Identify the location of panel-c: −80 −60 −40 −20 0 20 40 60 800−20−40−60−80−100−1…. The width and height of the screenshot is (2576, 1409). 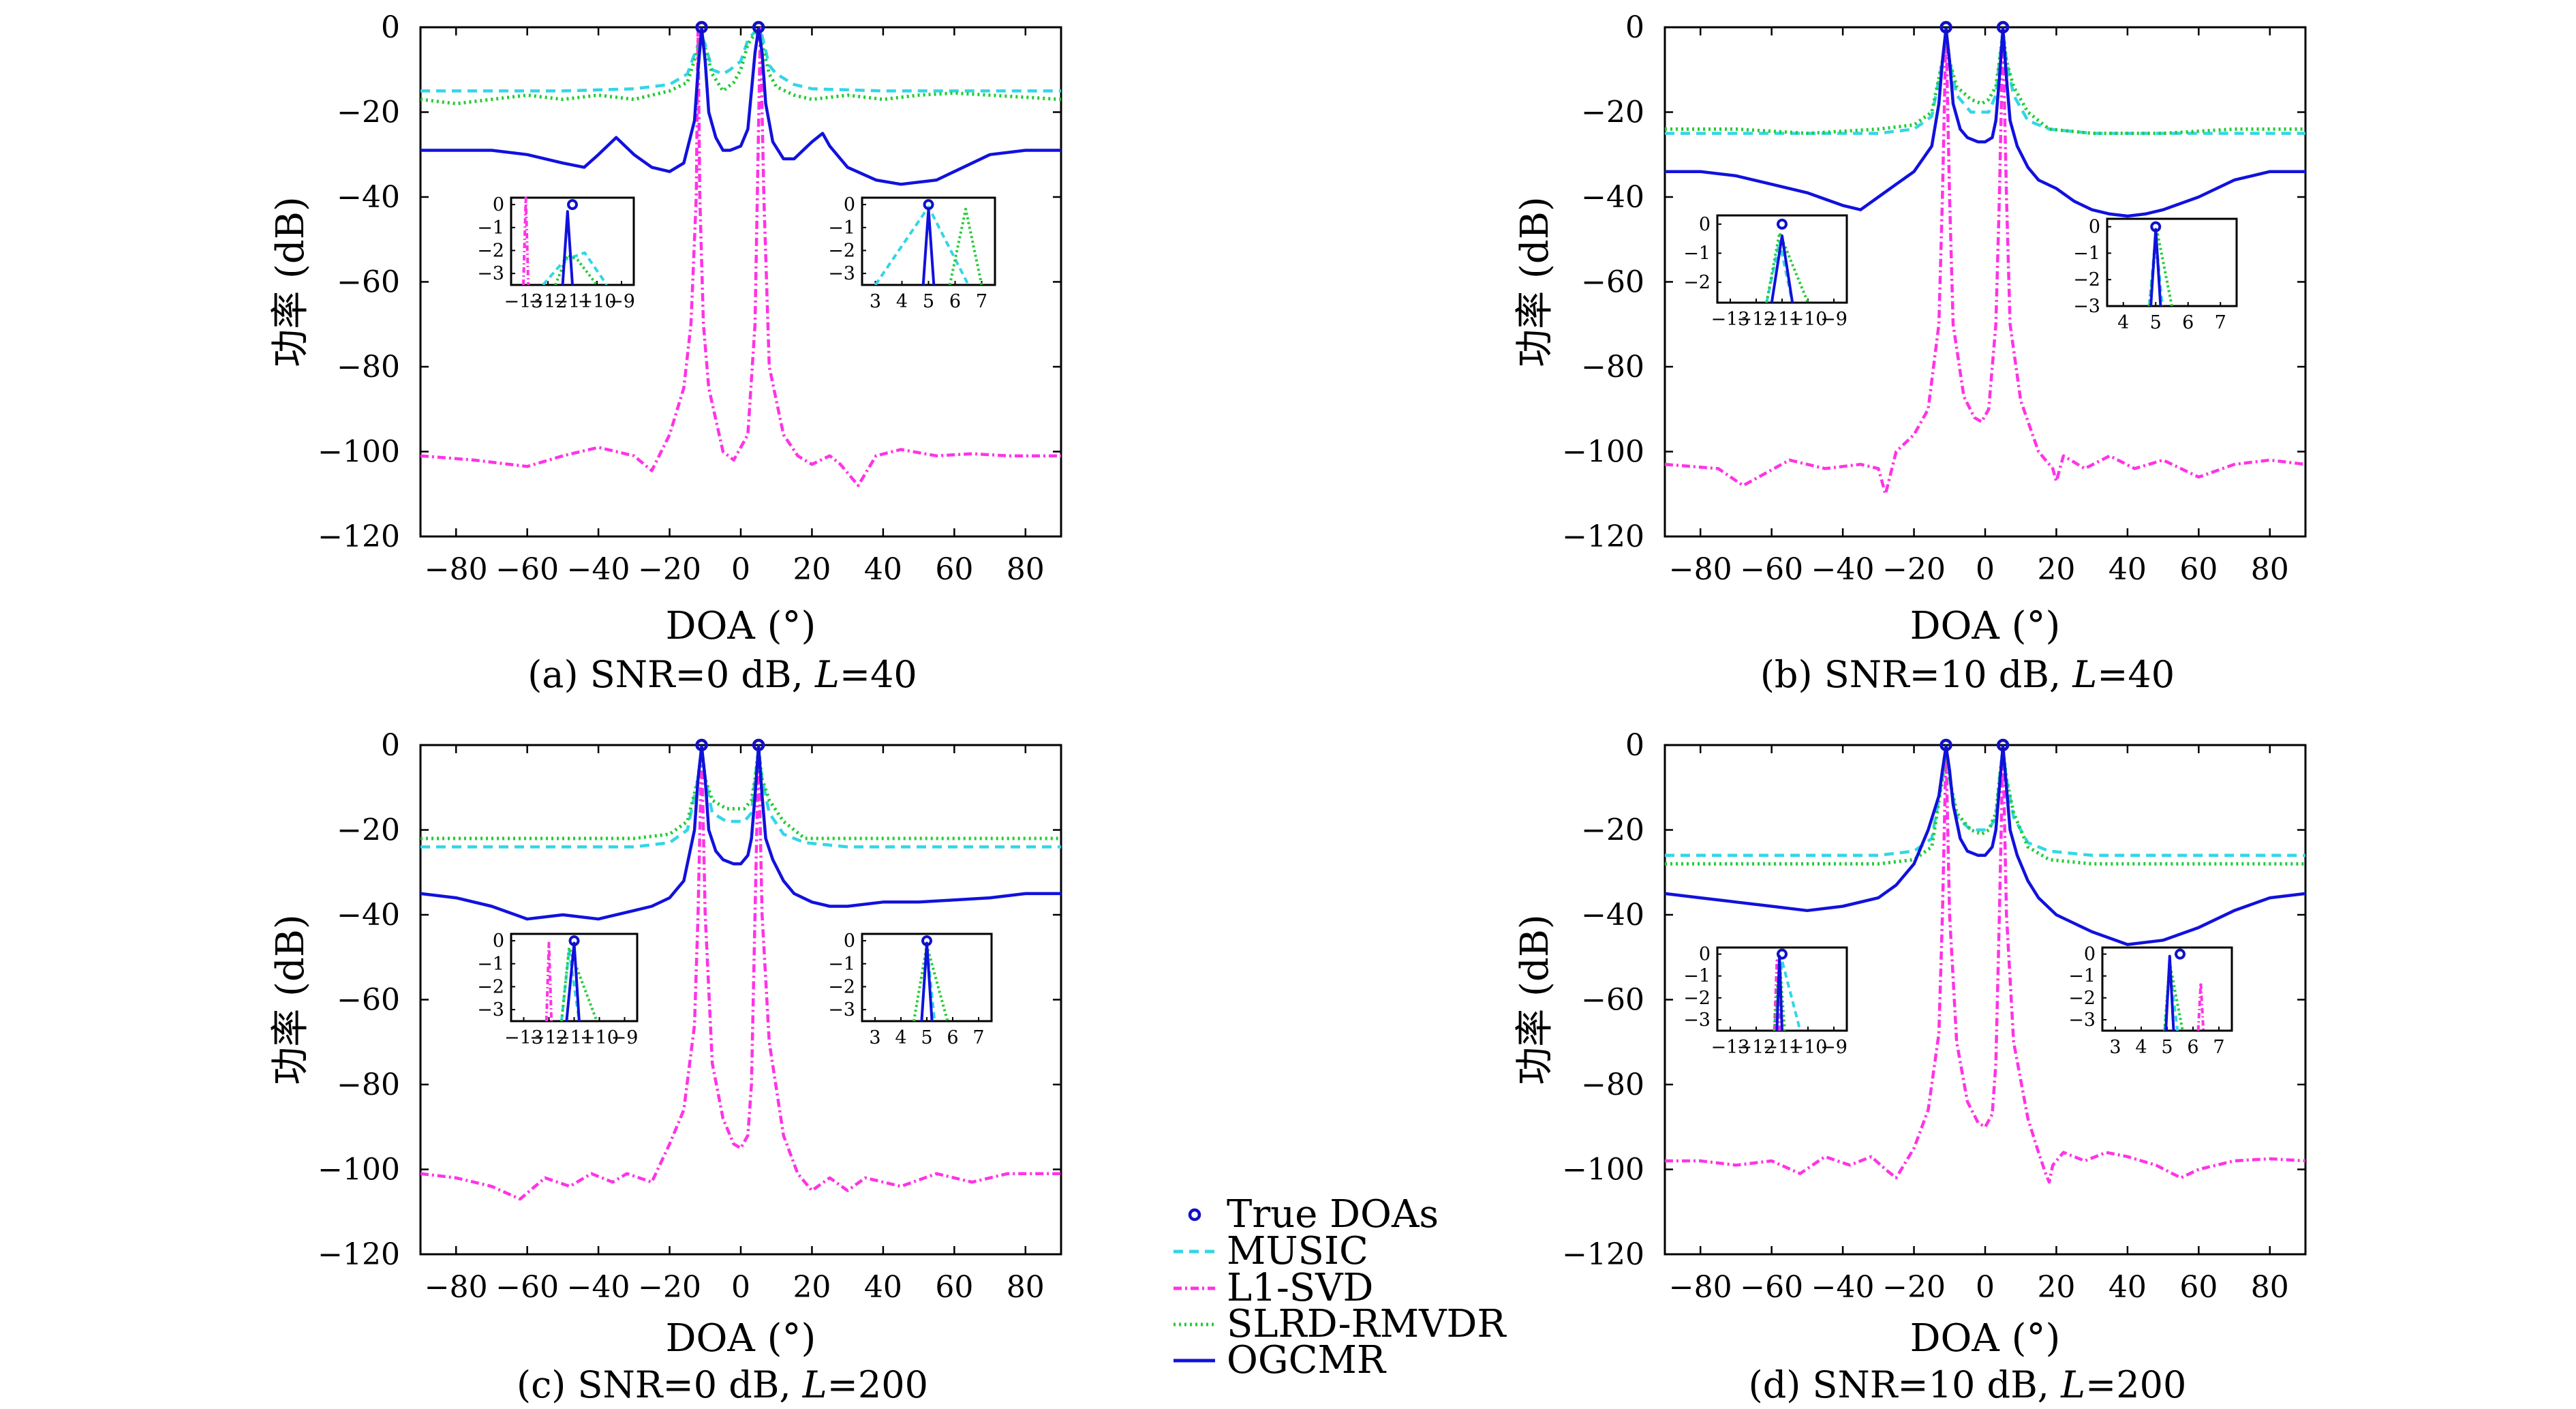
(665, 1067).